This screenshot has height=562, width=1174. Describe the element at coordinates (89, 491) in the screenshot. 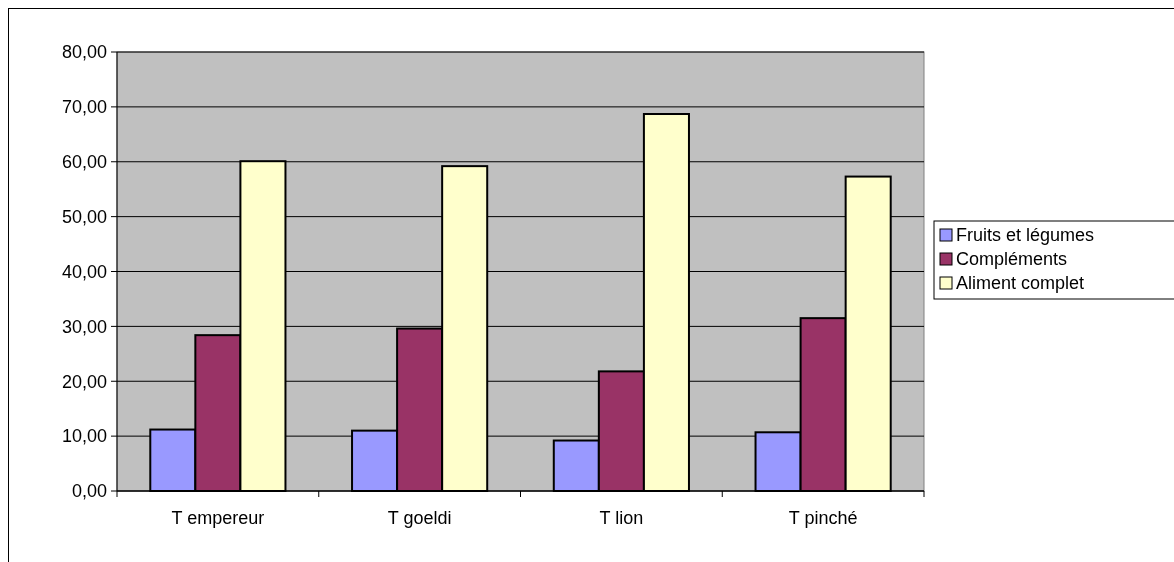

I see `y-tick-label: 0,00` at that location.